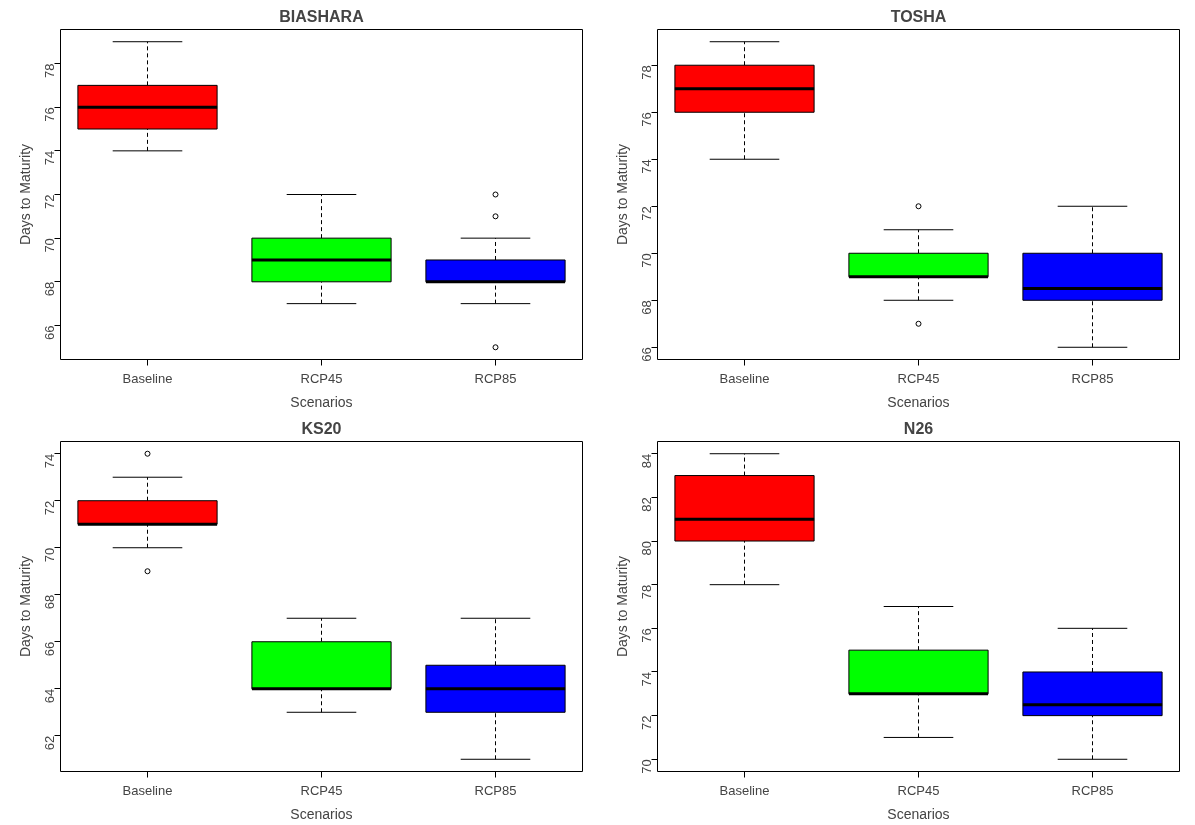 This screenshot has width=1195, height=825. What do you see at coordinates (322, 16) in the screenshot?
I see `chart-title: BIASHARA` at bounding box center [322, 16].